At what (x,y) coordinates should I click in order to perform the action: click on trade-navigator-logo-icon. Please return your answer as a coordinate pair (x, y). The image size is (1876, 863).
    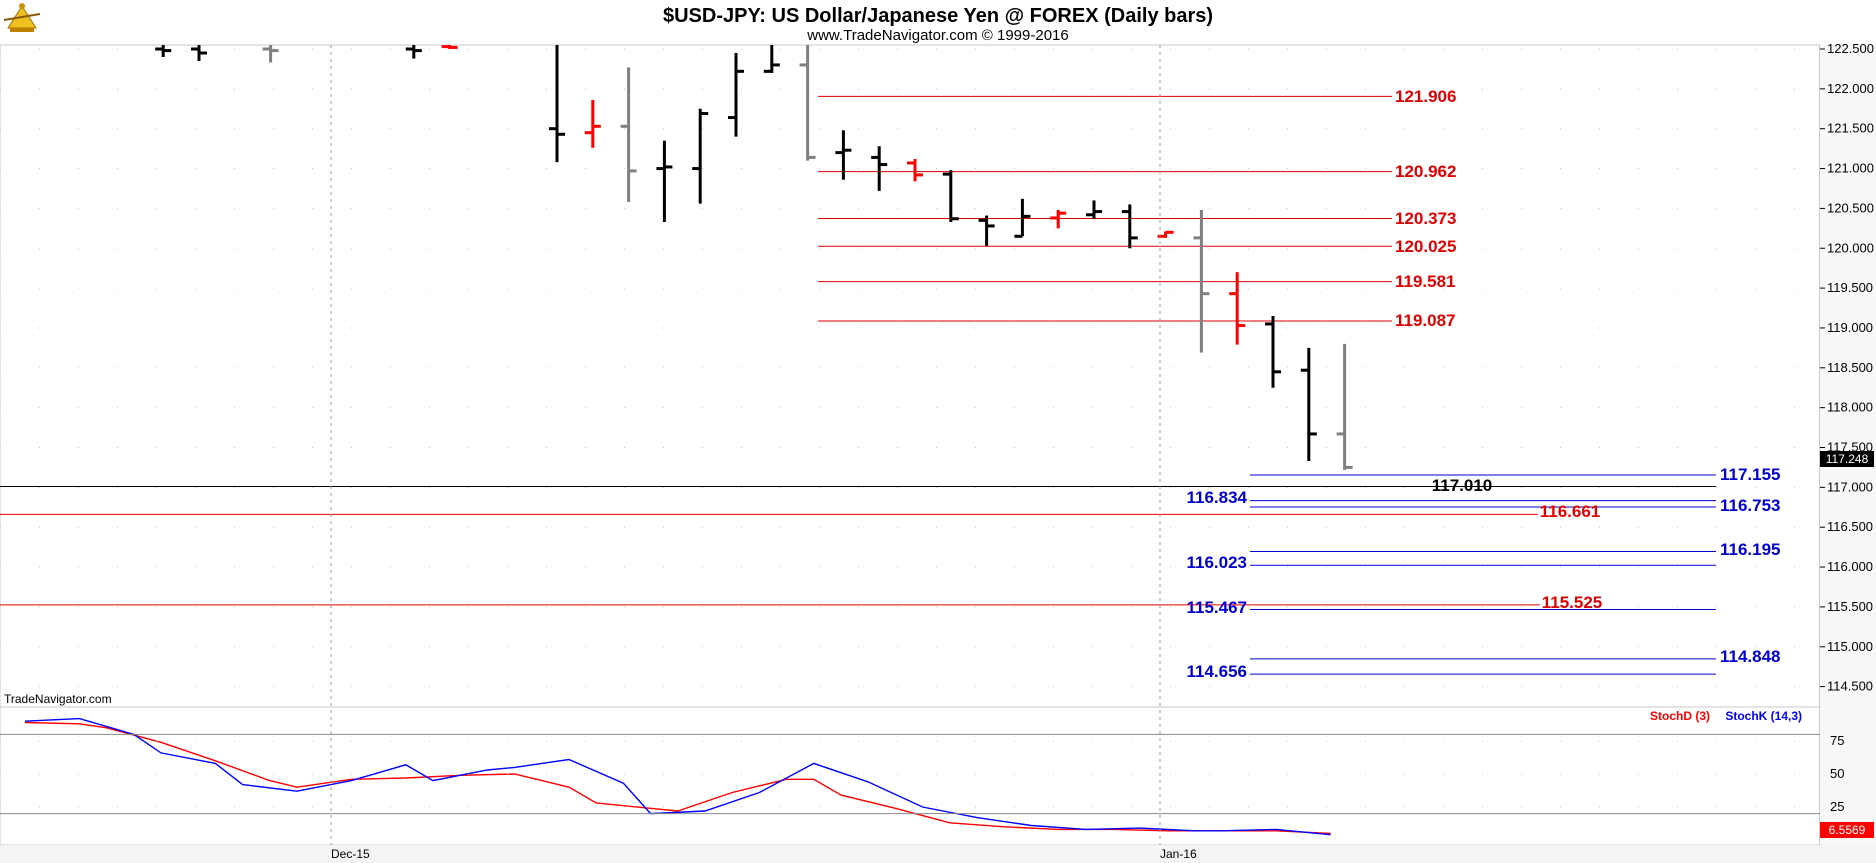
    Looking at the image, I should click on (22, 17).